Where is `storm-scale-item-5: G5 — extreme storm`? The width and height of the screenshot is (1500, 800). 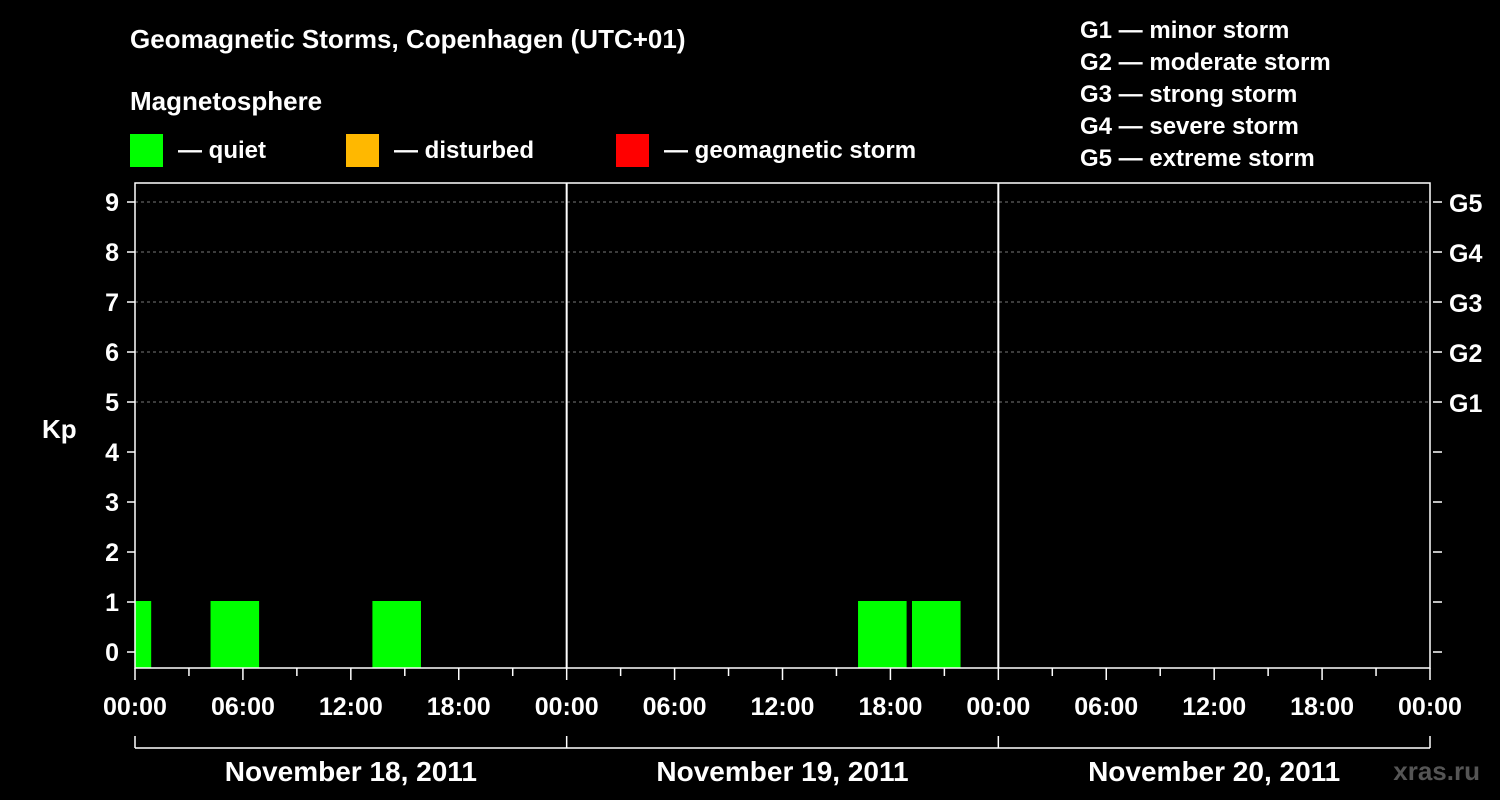 storm-scale-item-5: G5 — extreme storm is located at coordinates (1197, 158).